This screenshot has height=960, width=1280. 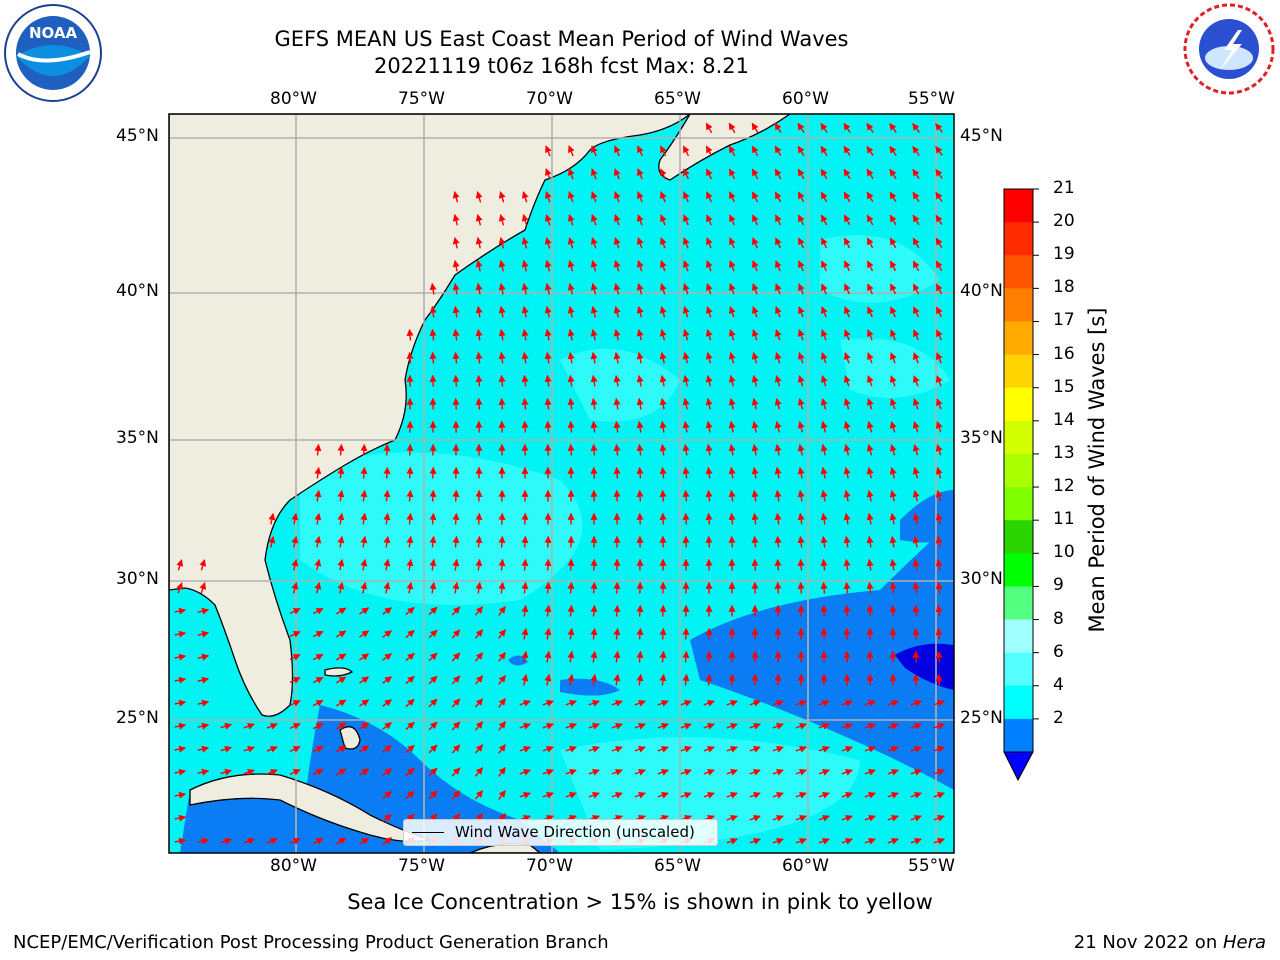 I want to click on lat-label-right: 35°N, so click(x=981, y=438).